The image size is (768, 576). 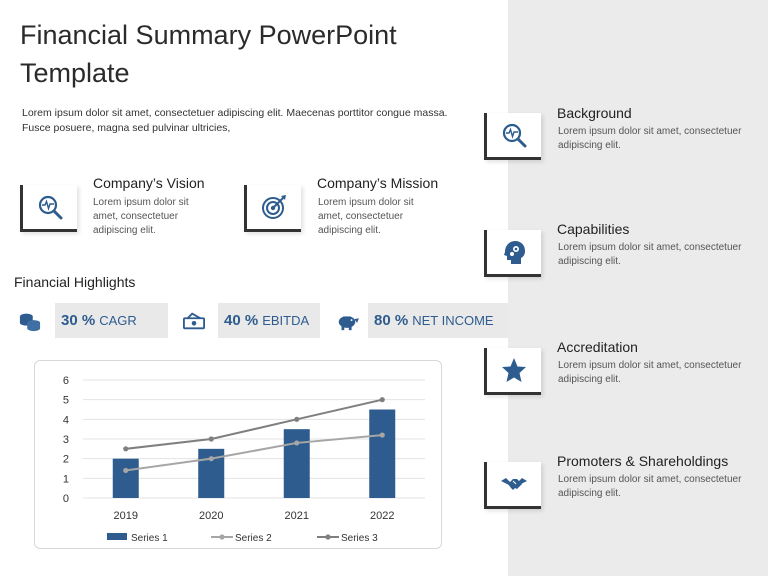 I want to click on vision-card, so click(x=48, y=208).